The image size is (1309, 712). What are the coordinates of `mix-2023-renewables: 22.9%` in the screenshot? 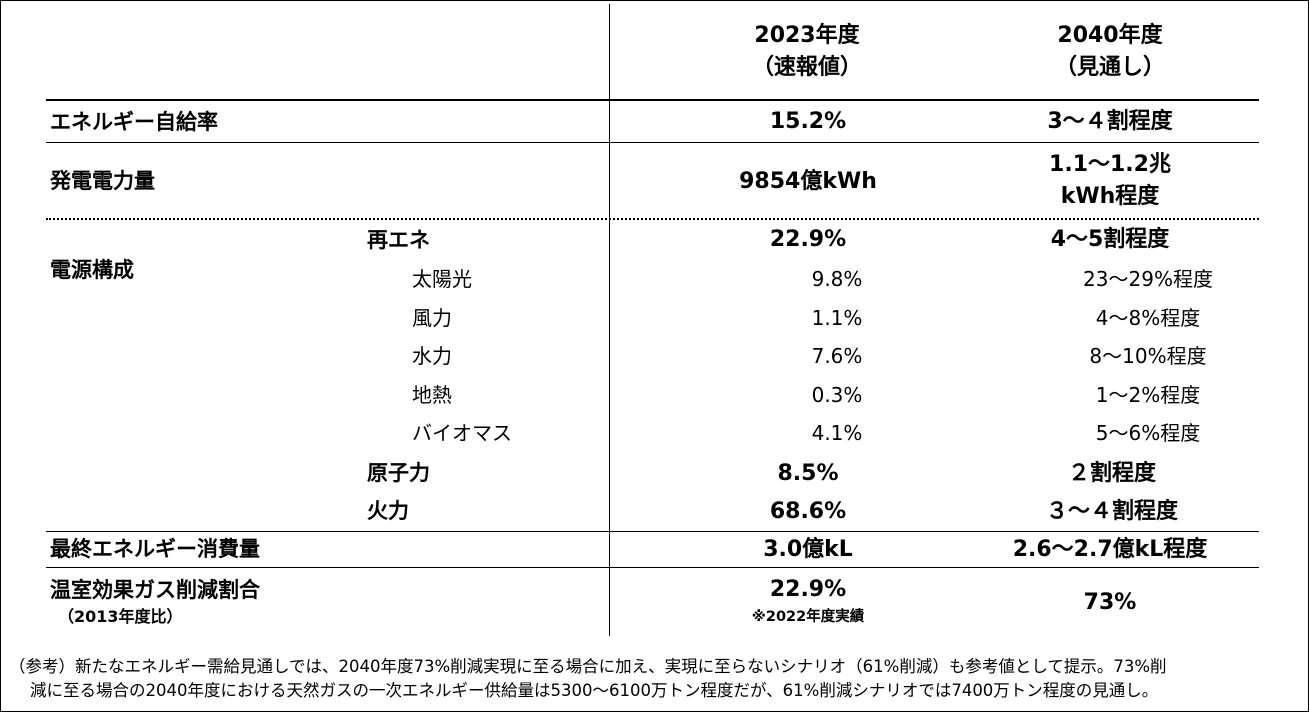 It's located at (808, 239).